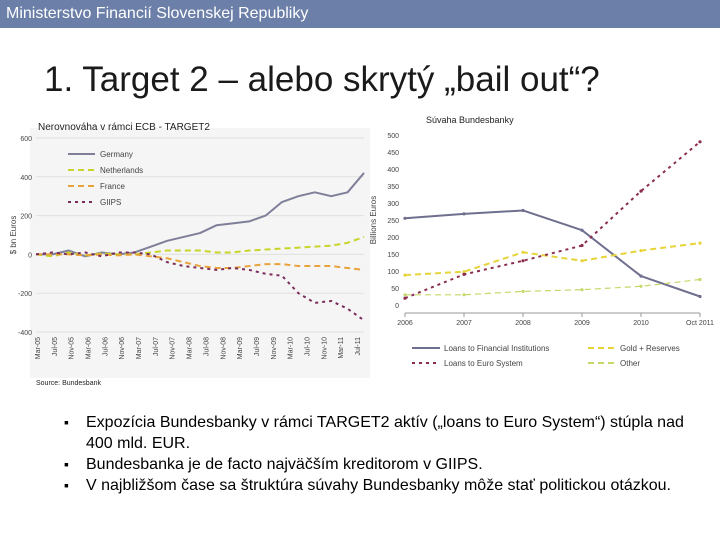 The image size is (720, 540). What do you see at coordinates (307, 346) in the screenshot?
I see `chart1-xtick-label: Jul-10` at bounding box center [307, 346].